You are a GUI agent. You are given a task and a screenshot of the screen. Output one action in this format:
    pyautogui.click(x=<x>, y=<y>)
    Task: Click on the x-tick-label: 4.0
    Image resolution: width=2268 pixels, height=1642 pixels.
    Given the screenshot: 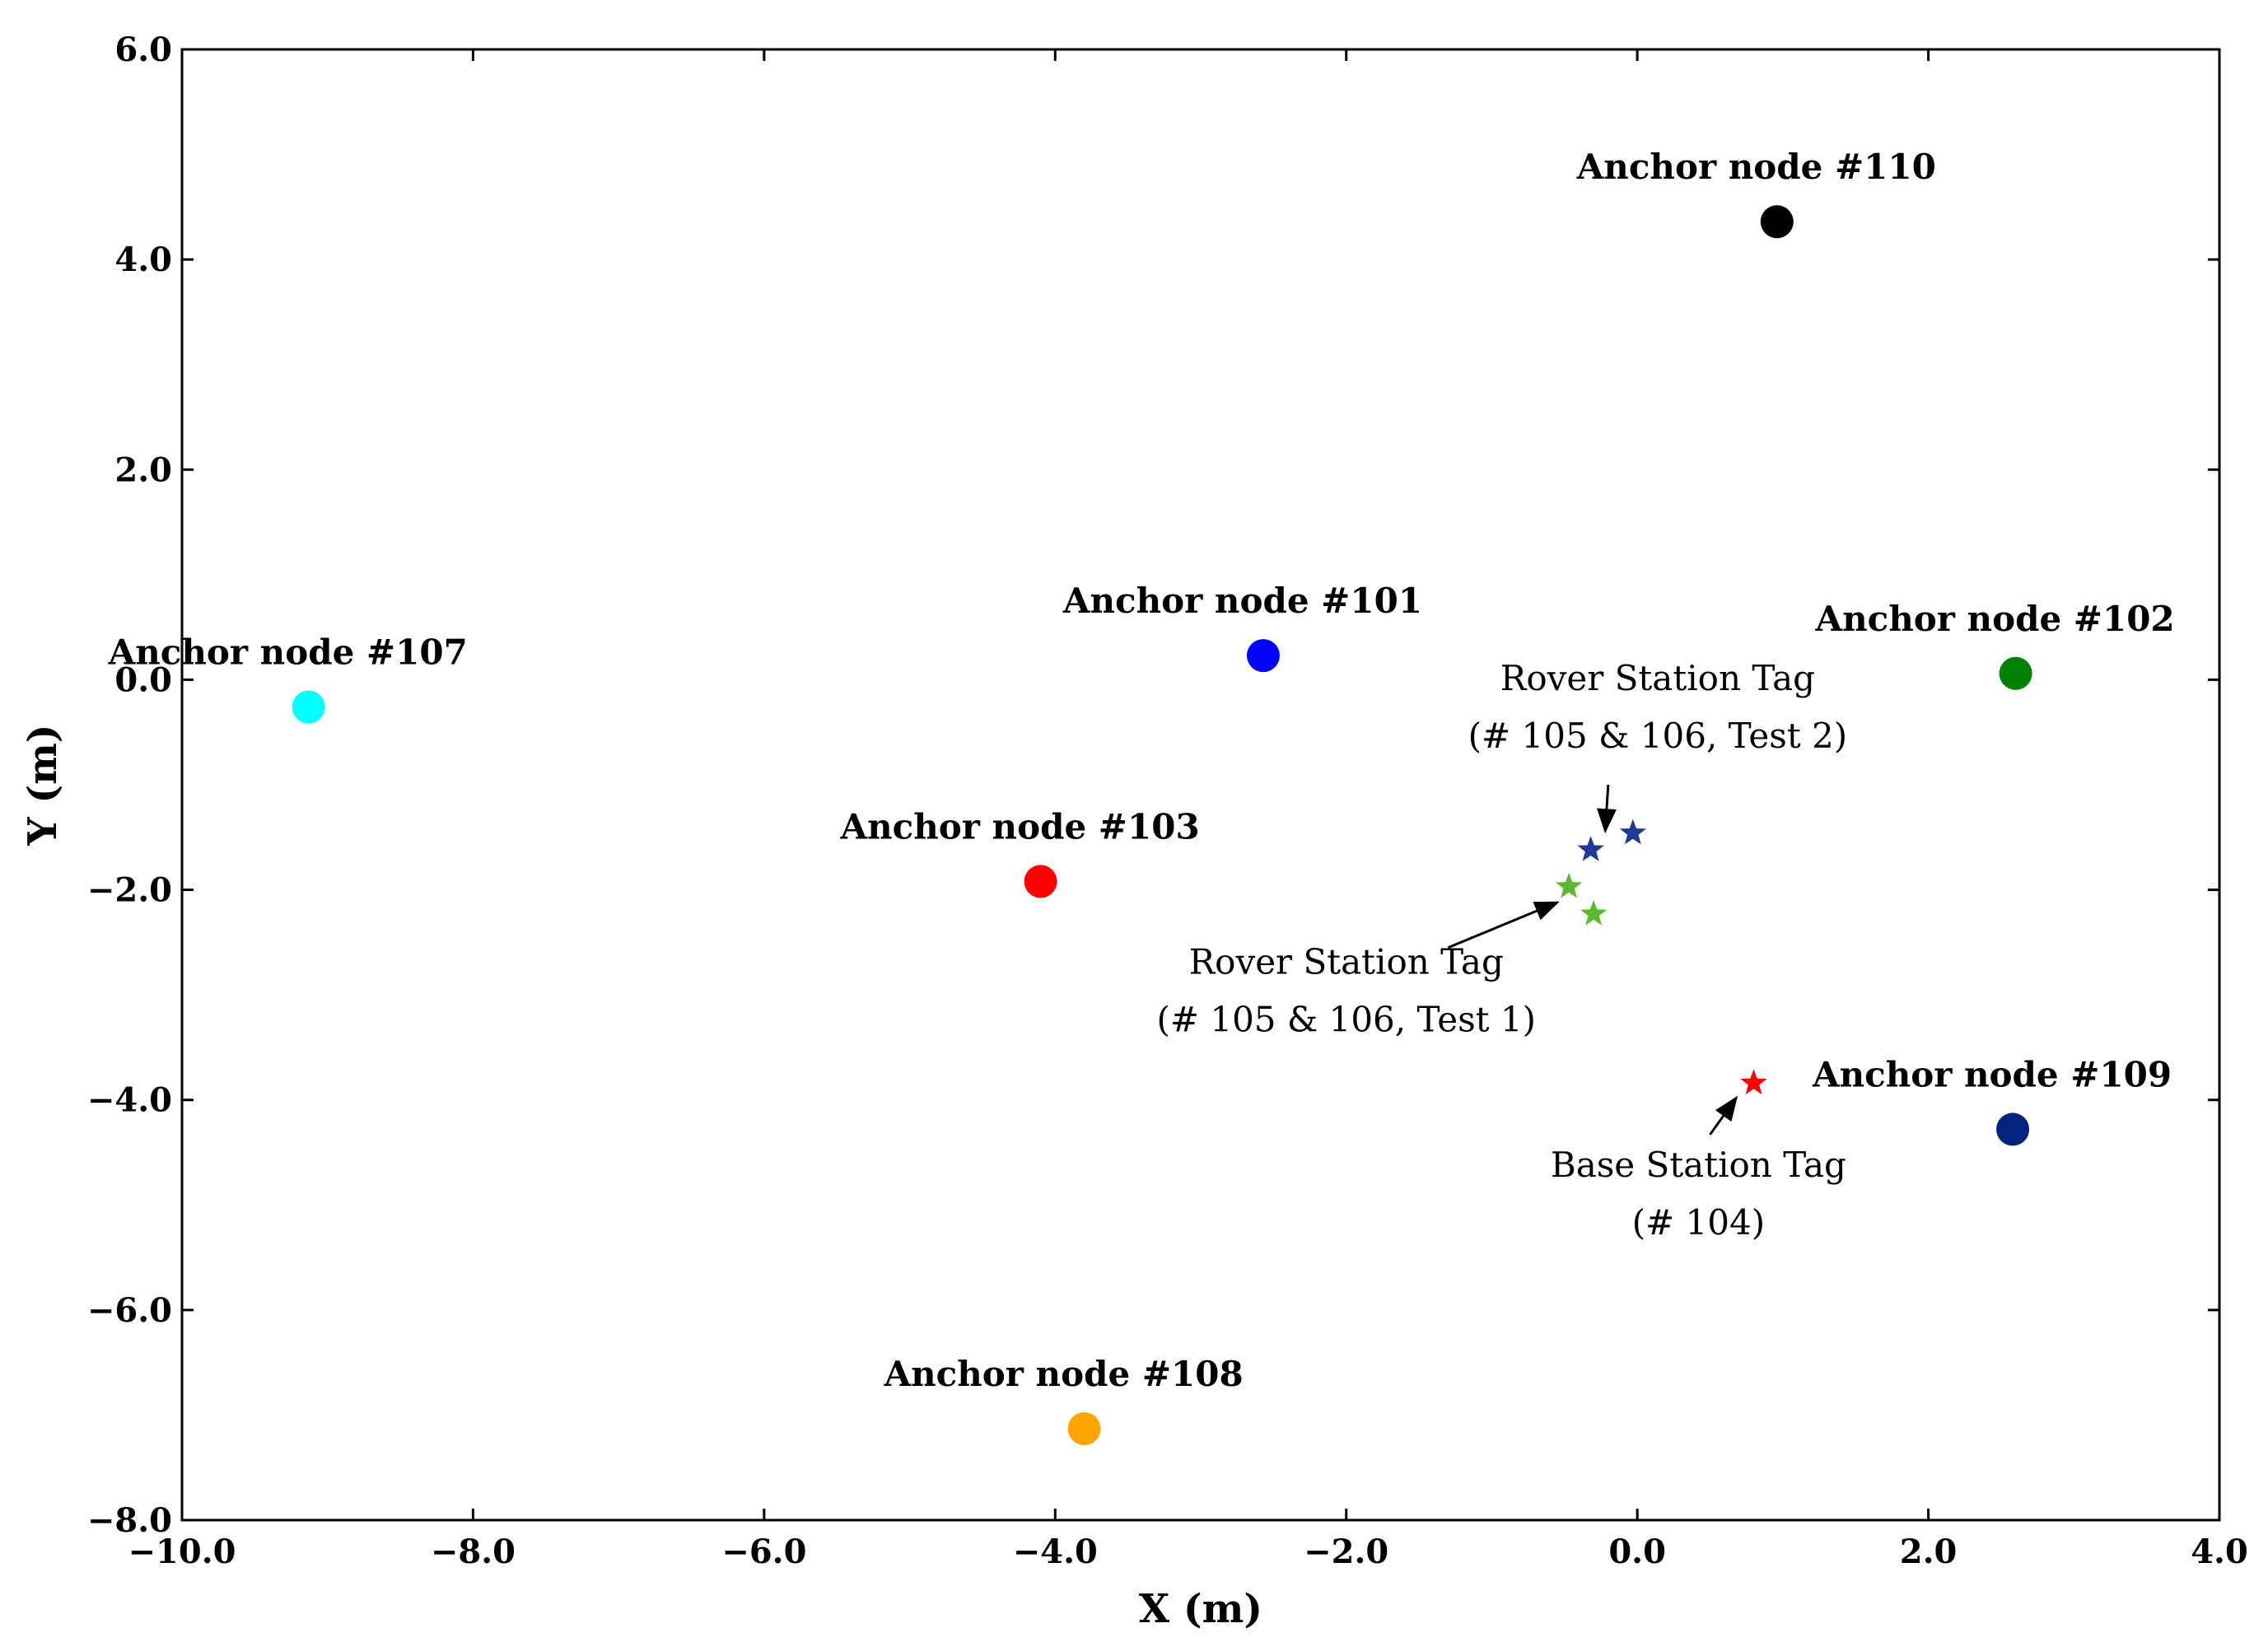 What is the action you would take?
    pyautogui.click(x=2219, y=1552)
    